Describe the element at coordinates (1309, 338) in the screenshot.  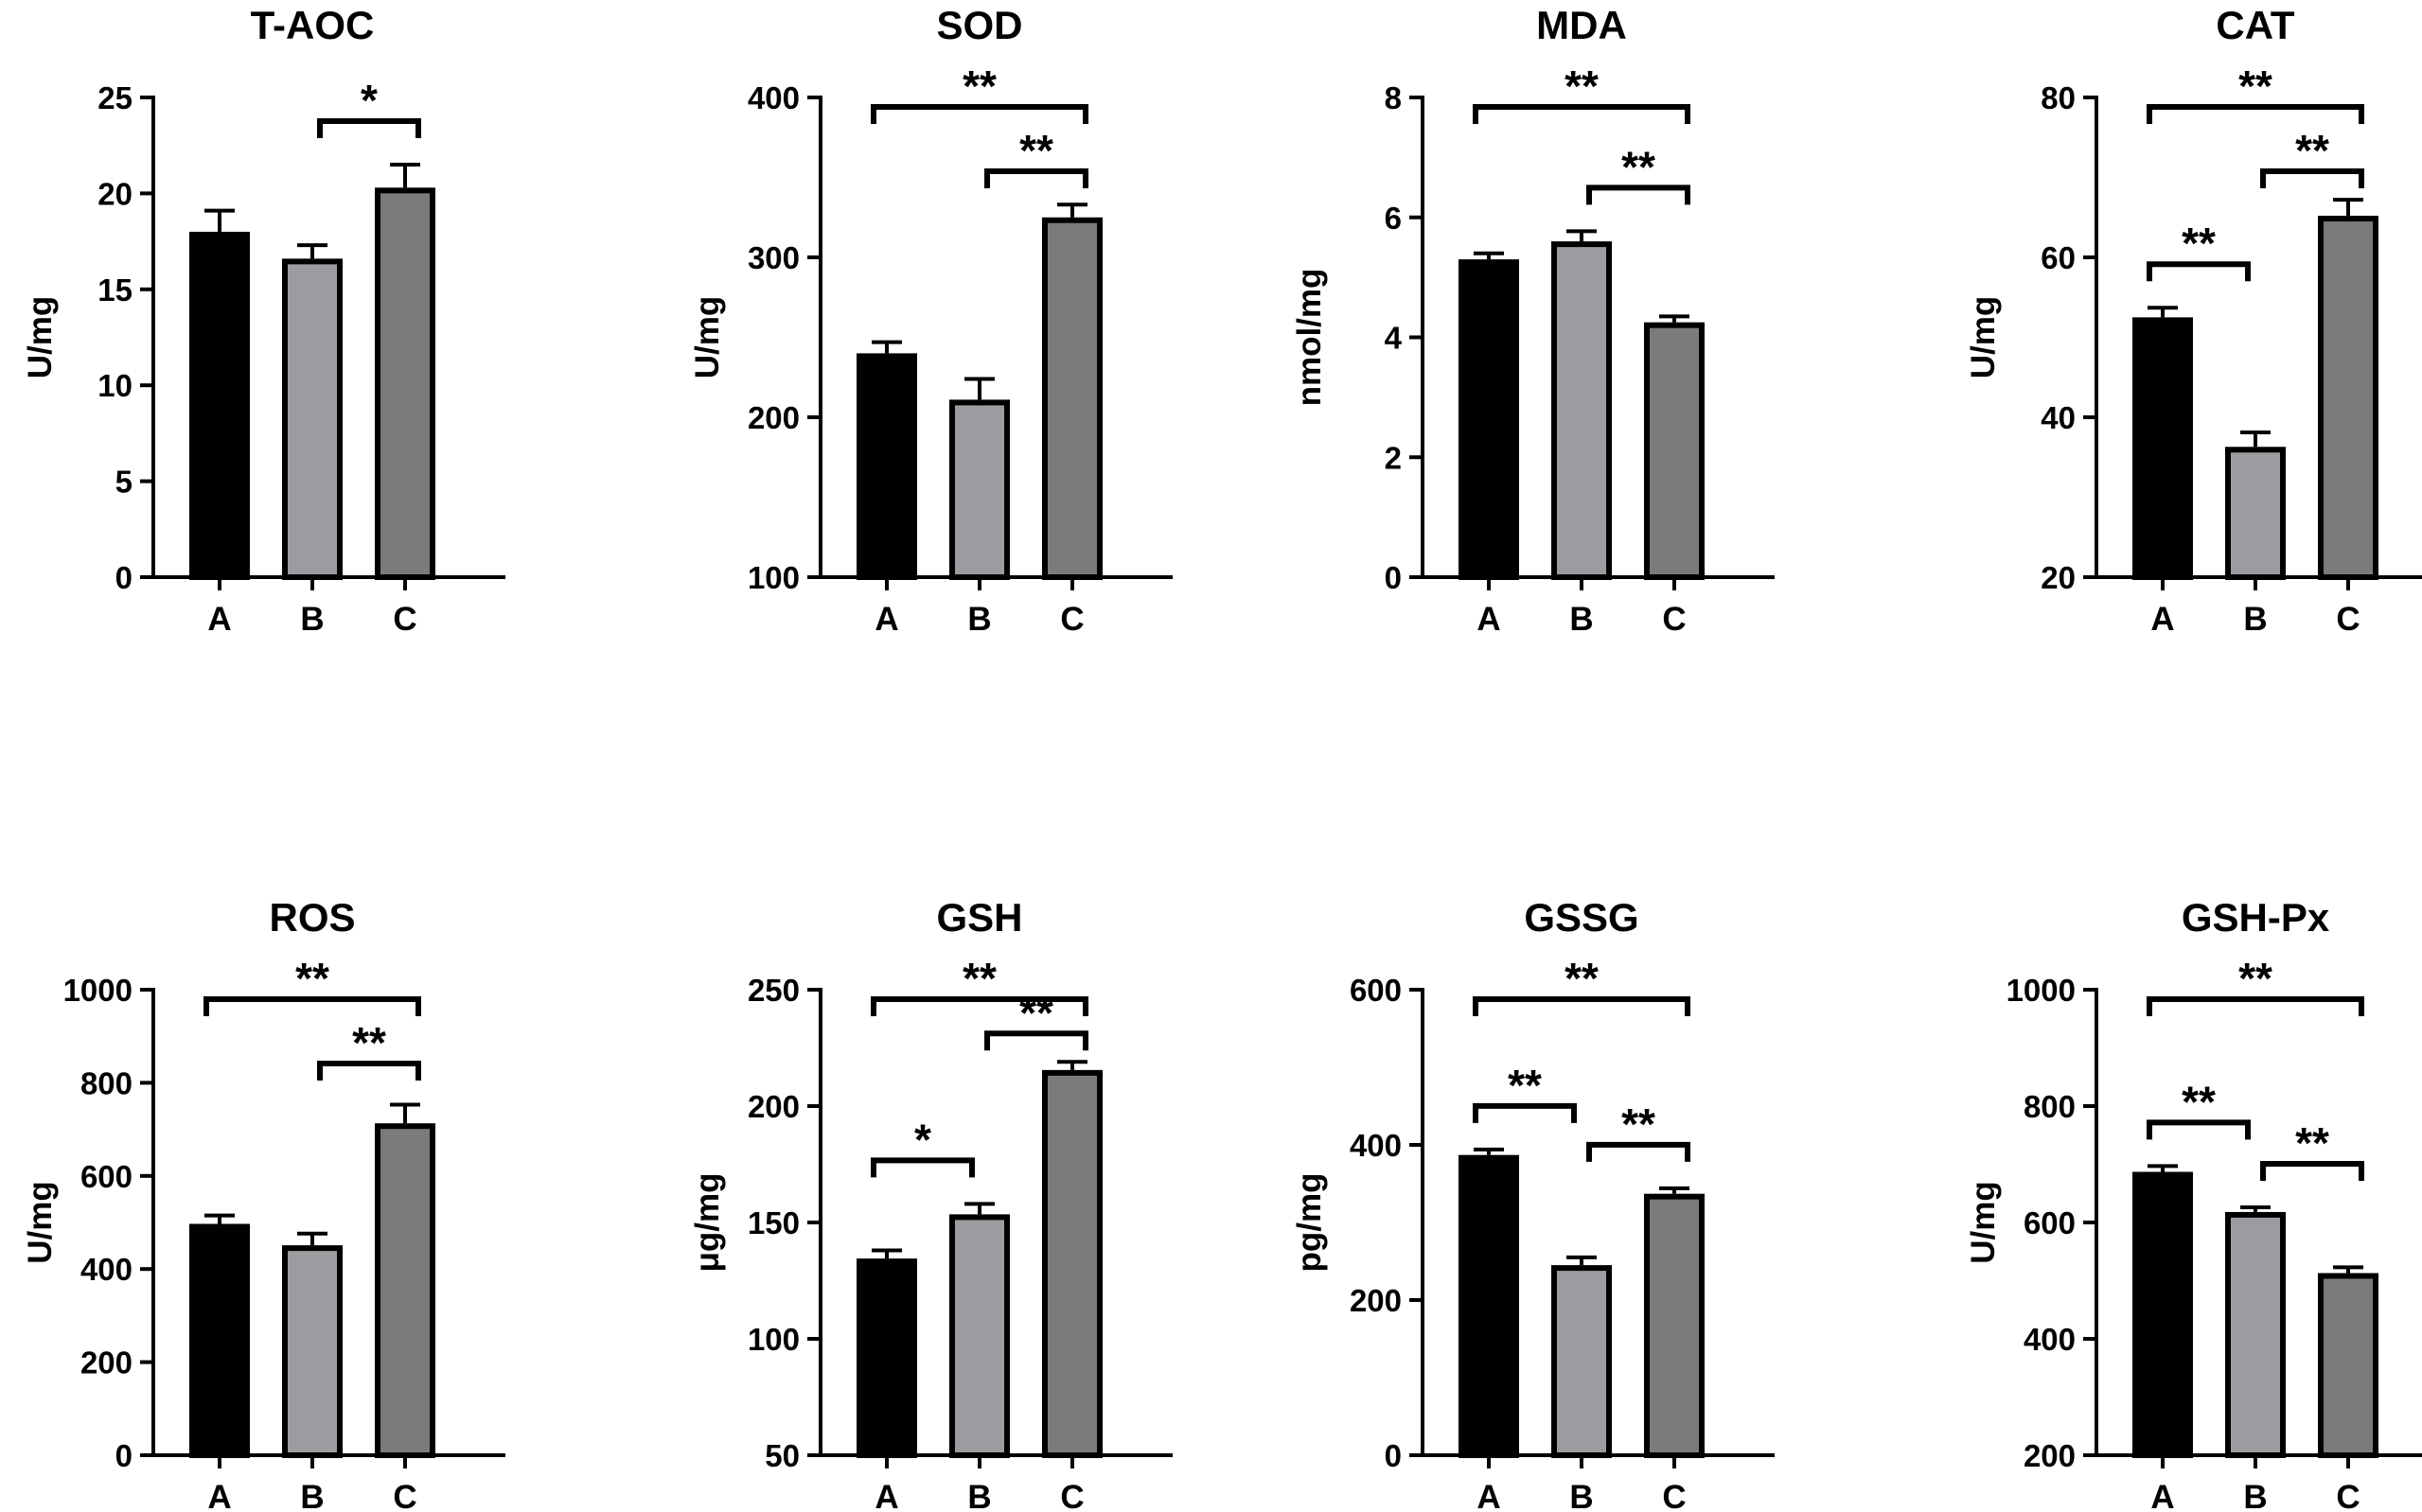
I see `y-axis-label: nmol/mg` at that location.